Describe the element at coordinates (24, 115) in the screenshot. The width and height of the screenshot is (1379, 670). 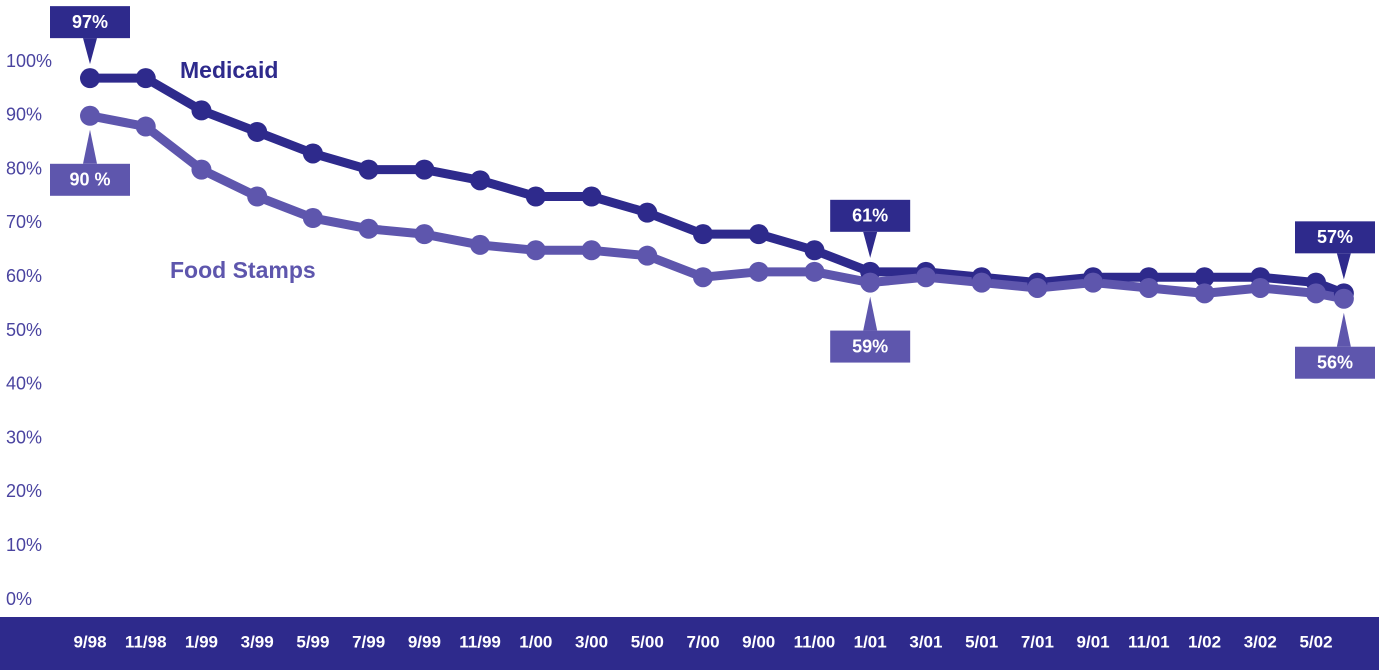
I see `y-tick-label: 90%` at that location.